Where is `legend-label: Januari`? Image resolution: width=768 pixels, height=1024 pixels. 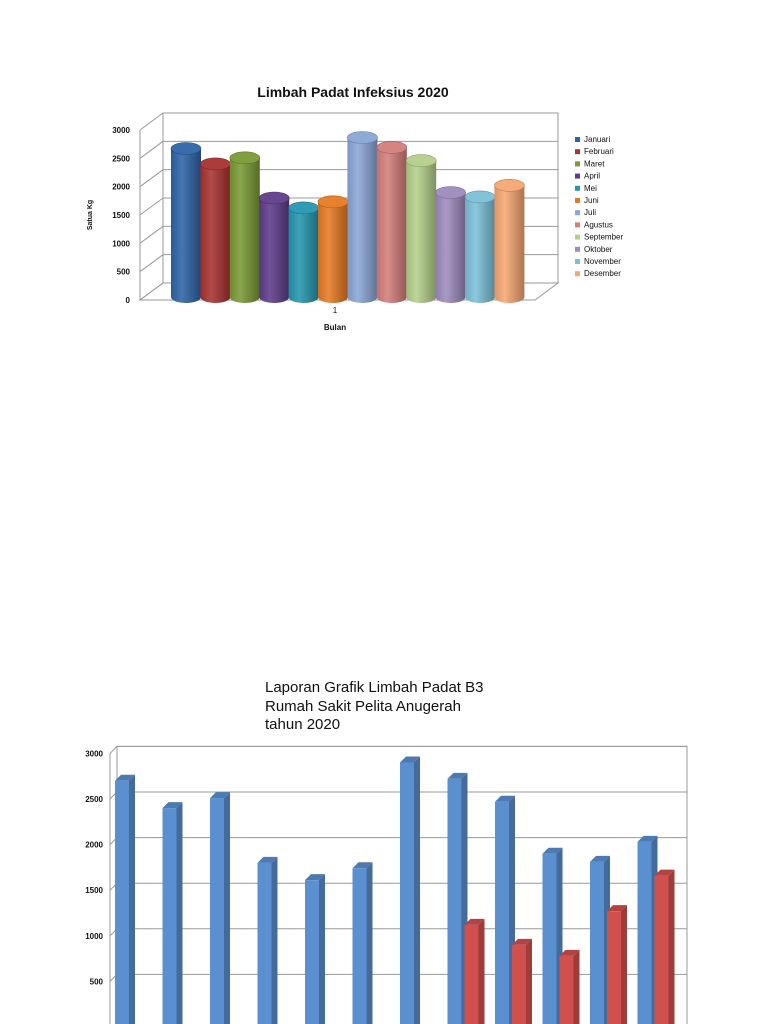
legend-label: Januari is located at coordinates (597, 139).